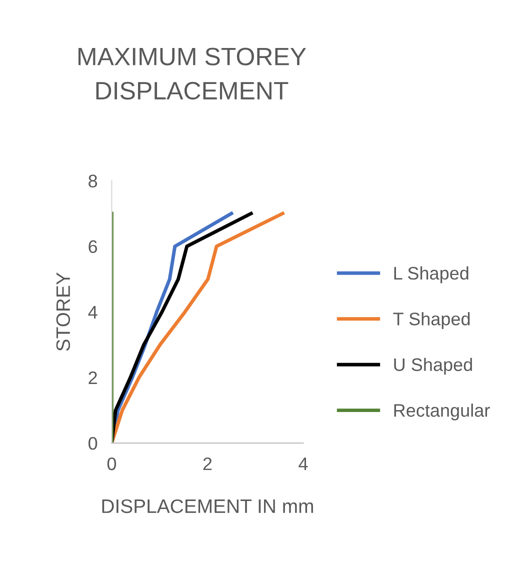 This screenshot has height=583, width=532. What do you see at coordinates (207, 463) in the screenshot?
I see `x-tick-label: 2` at bounding box center [207, 463].